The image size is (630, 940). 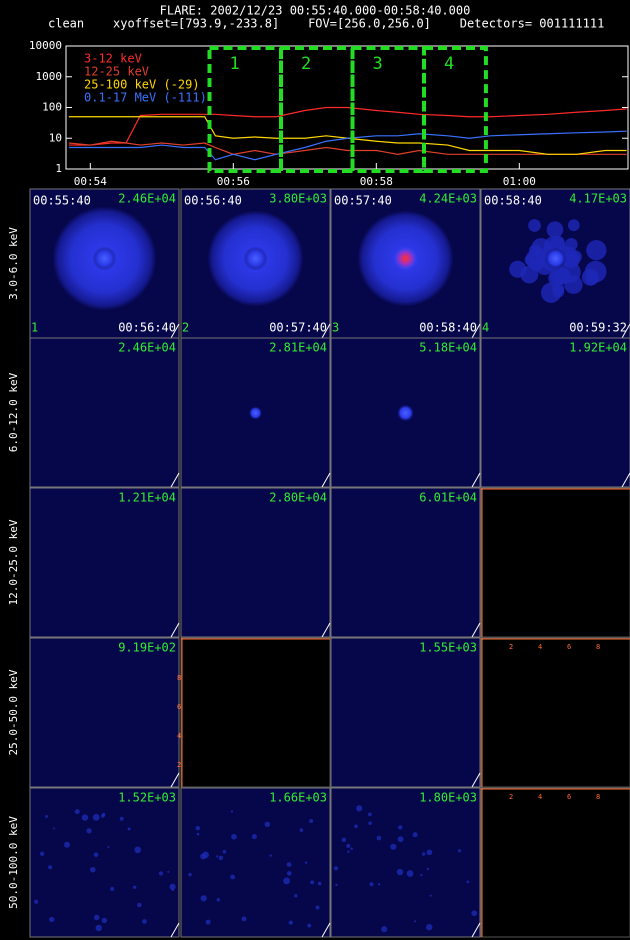 I want to click on x-tick-label: 00:54, so click(x=90, y=181).